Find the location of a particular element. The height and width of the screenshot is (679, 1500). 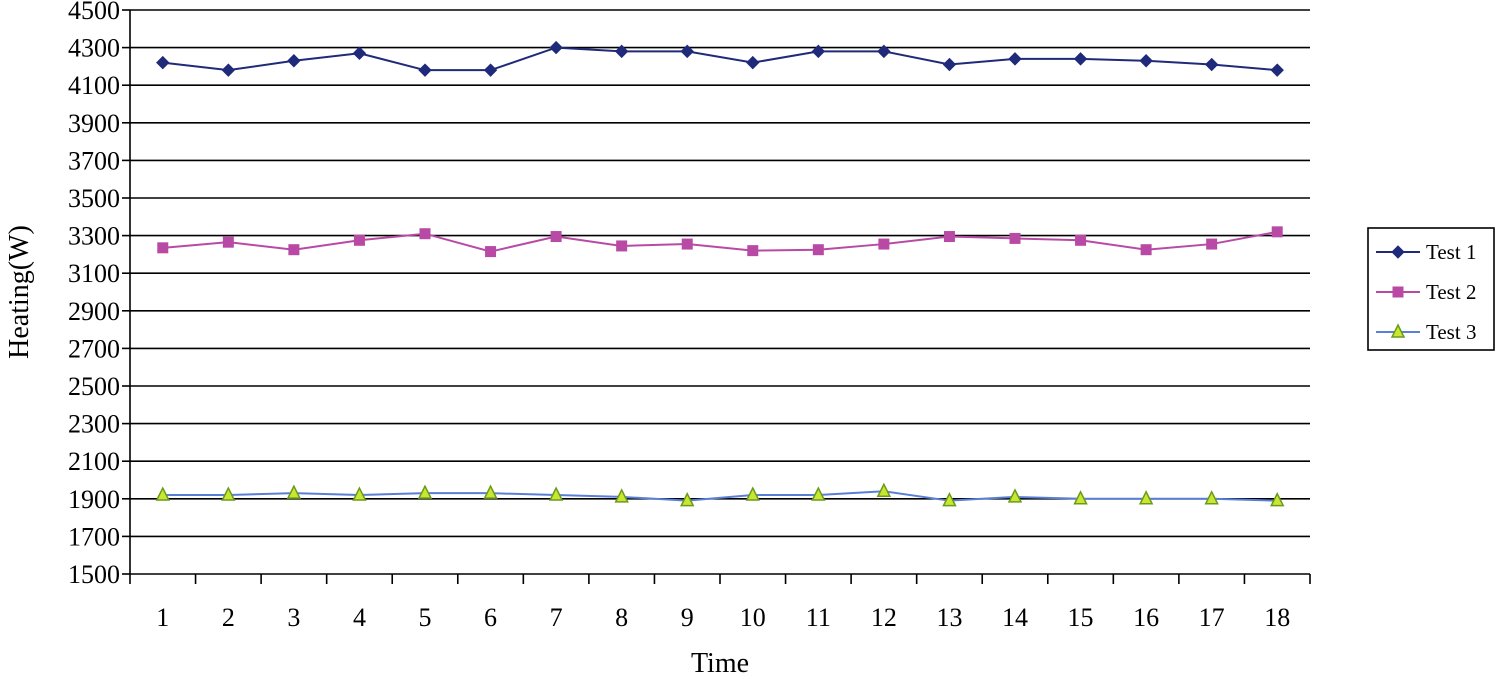

x-tick-label: 5 is located at coordinates (425, 617).